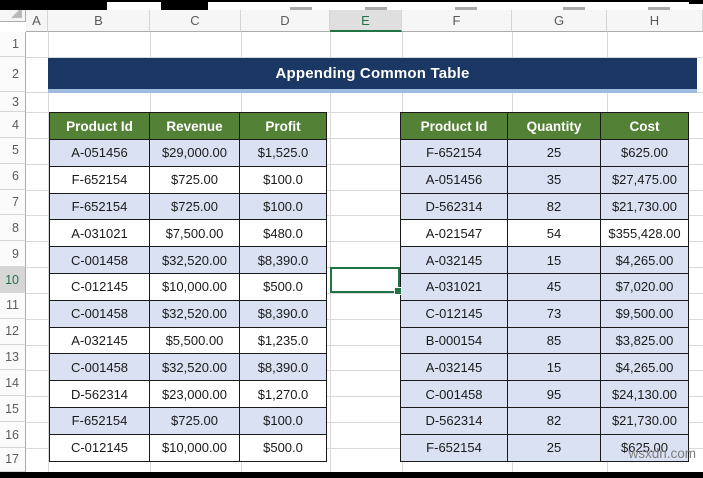 This screenshot has height=478, width=703. I want to click on table-header-cell: Revenue, so click(195, 126).